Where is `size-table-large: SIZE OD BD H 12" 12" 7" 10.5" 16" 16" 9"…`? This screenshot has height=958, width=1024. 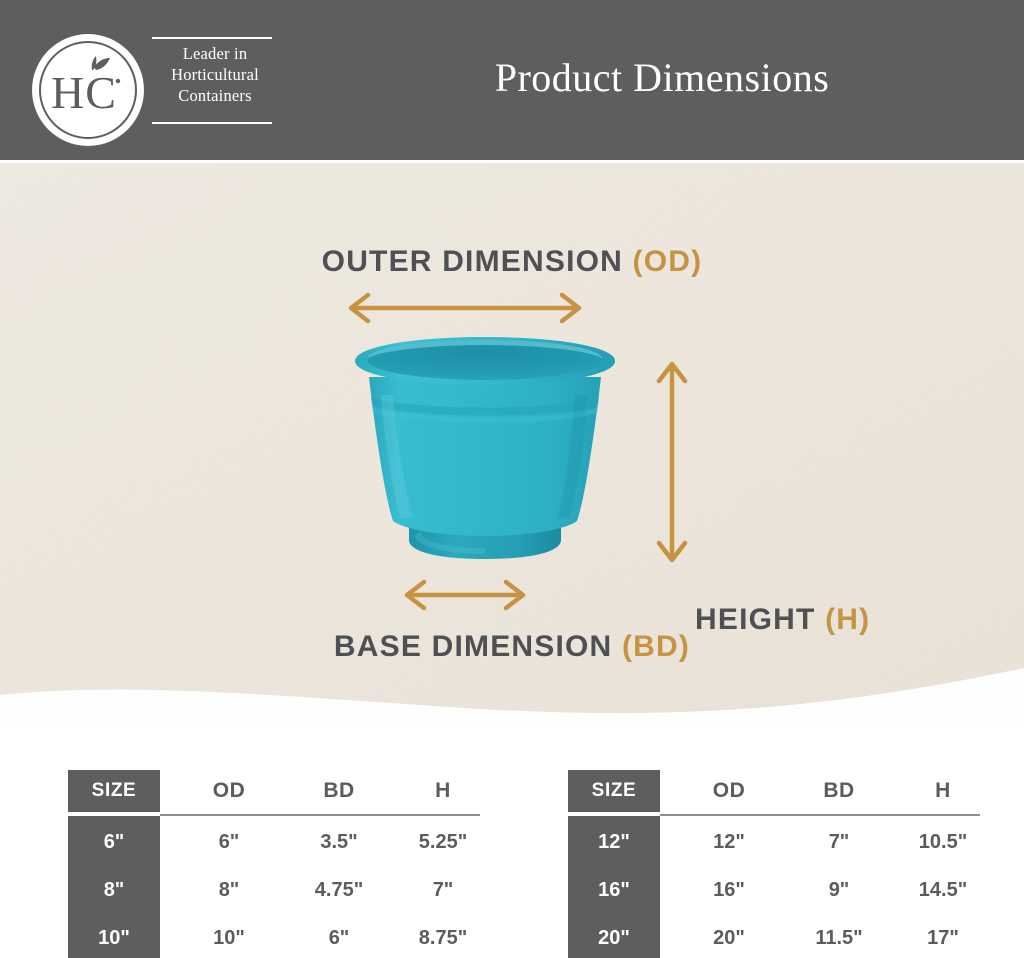
size-table-large: SIZE OD BD H 12" 12" 7" 10.5" 16" 16" 9"… is located at coordinates (774, 864).